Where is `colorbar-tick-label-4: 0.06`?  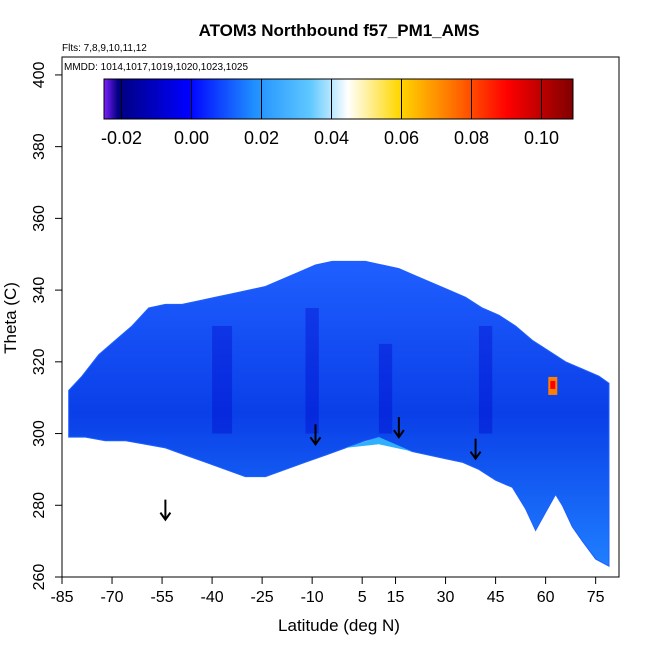
colorbar-tick-label-4: 0.06 is located at coordinates (401, 138).